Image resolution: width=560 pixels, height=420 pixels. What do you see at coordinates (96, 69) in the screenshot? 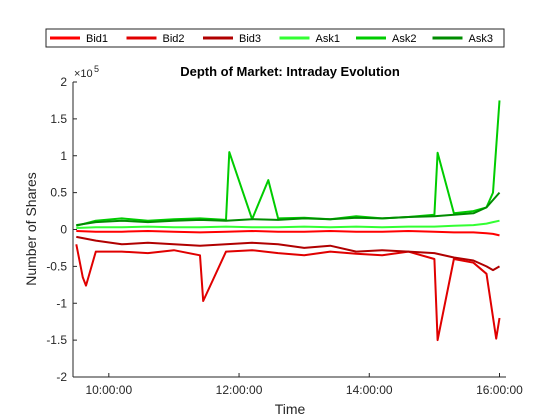
I see `y-exponent-power: 5` at bounding box center [96, 69].